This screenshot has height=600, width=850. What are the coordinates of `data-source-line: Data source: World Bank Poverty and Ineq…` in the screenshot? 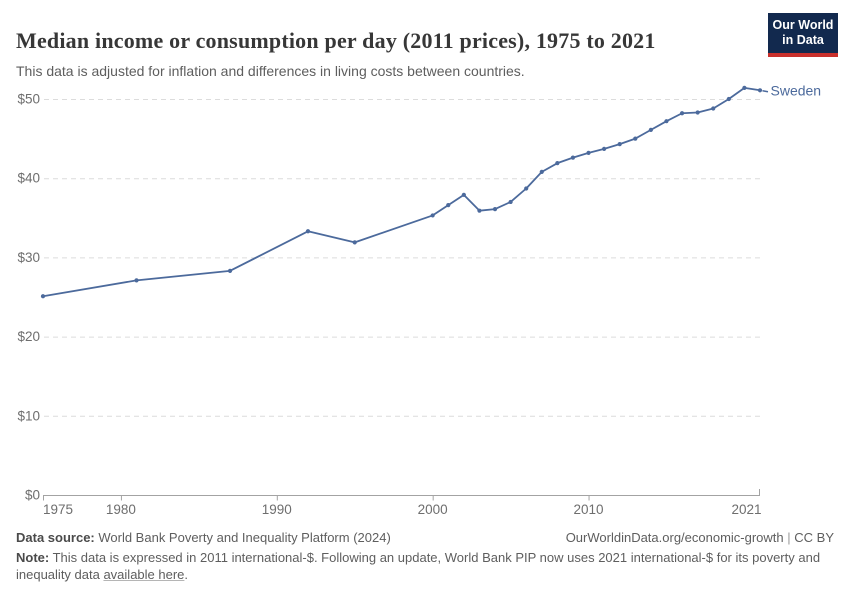 It's located at (203, 537).